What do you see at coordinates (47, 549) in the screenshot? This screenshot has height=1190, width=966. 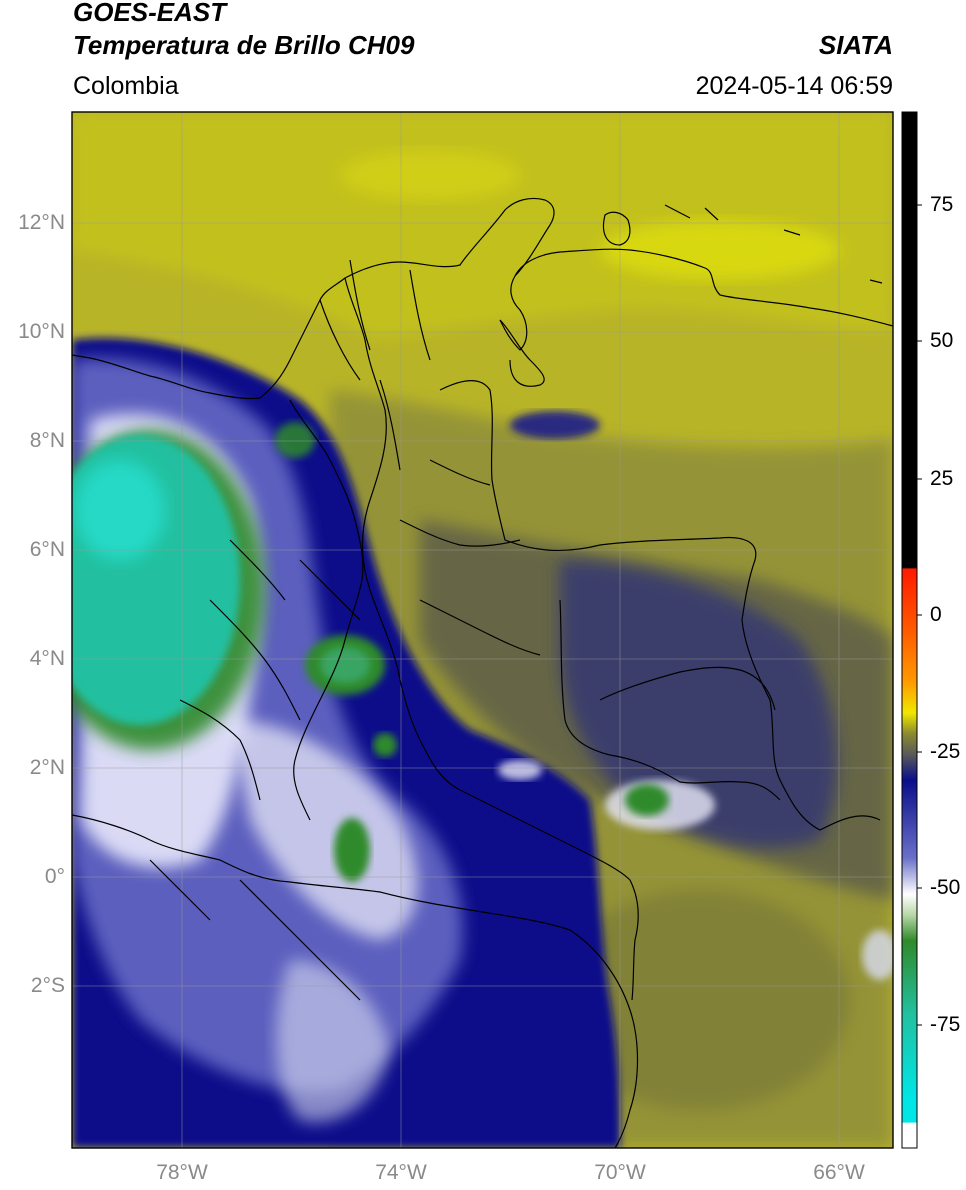 I see `lat-label-6n: 6°N` at bounding box center [47, 549].